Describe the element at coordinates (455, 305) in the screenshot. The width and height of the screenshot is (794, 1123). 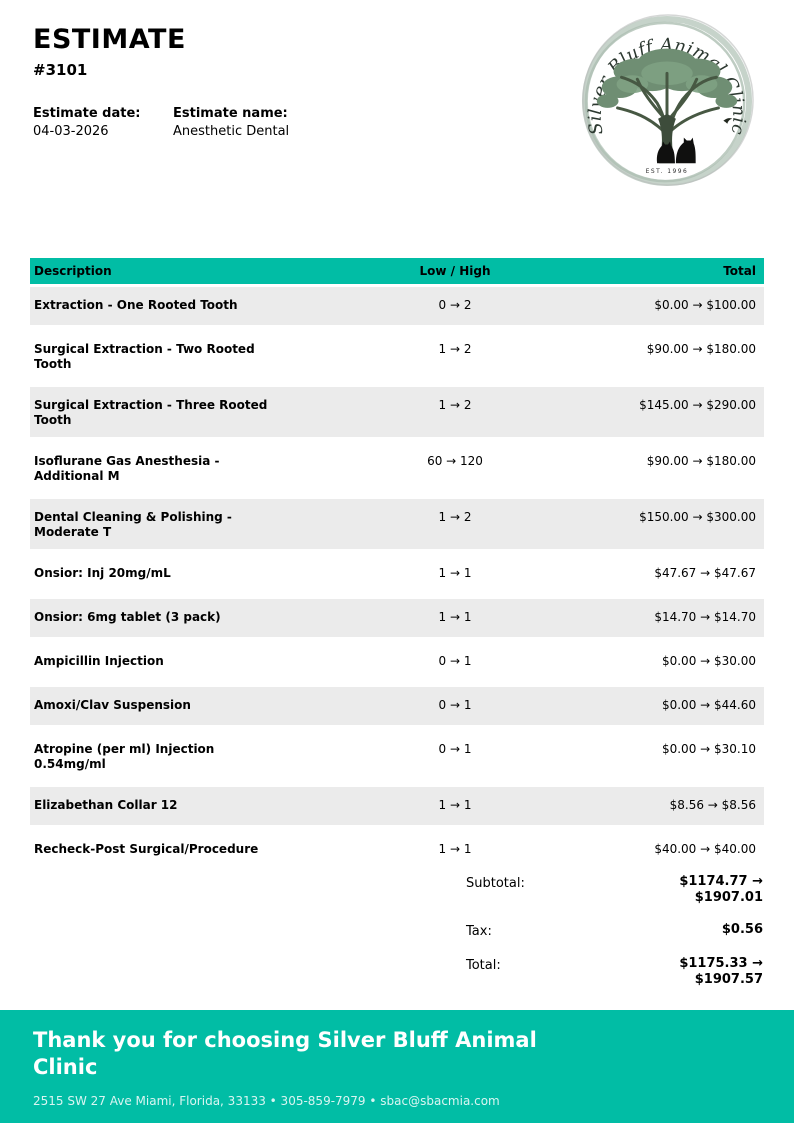
I see `row-low-high: 0 → 2` at that location.